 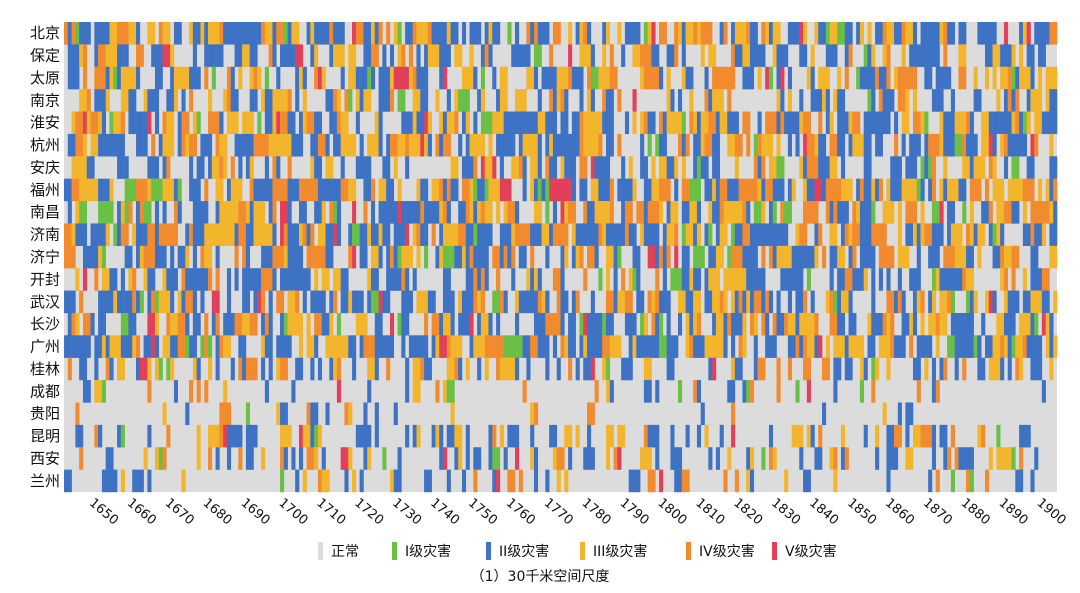 What do you see at coordinates (811, 552) in the screenshot?
I see `legend-label: V级灾害` at bounding box center [811, 552].